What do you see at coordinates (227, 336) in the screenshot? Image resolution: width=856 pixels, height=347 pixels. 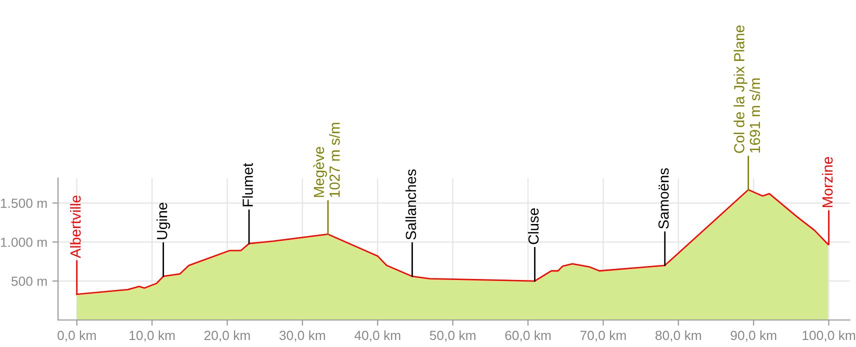 I see `x-tick-label: 20,0 km` at bounding box center [227, 336].